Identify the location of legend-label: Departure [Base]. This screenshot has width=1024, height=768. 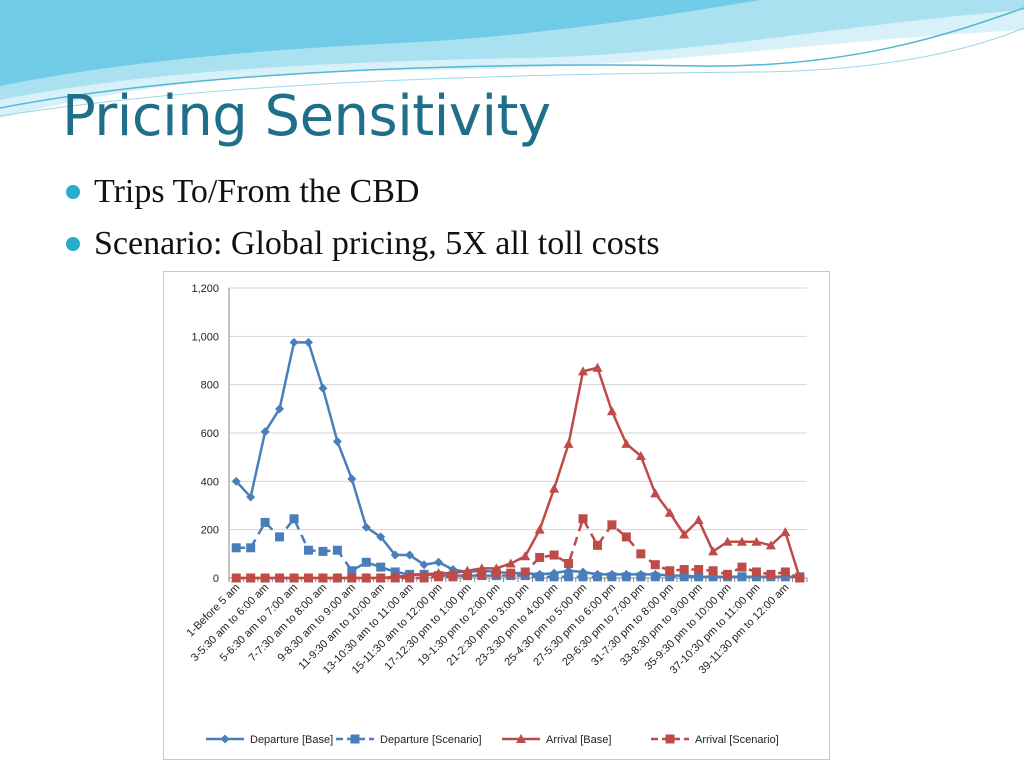
(291, 740).